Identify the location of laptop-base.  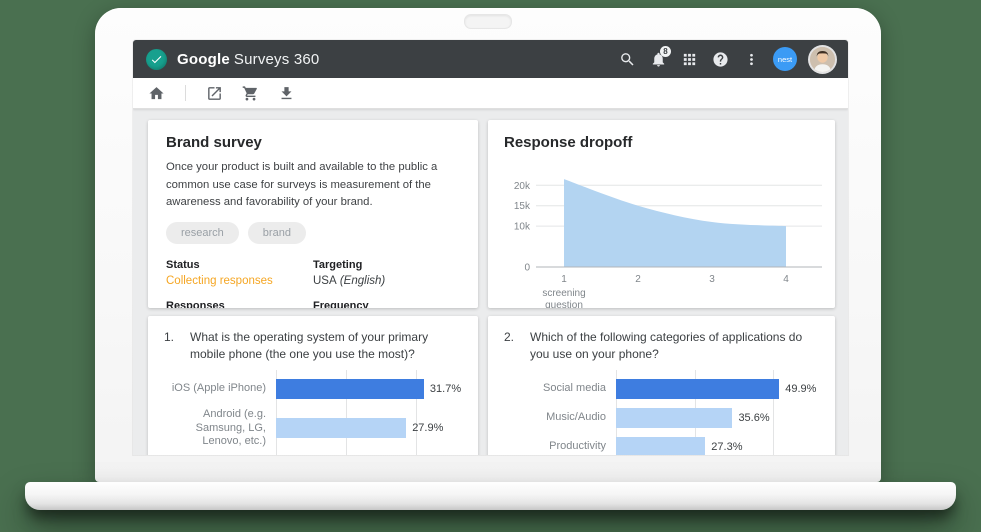
(490, 496).